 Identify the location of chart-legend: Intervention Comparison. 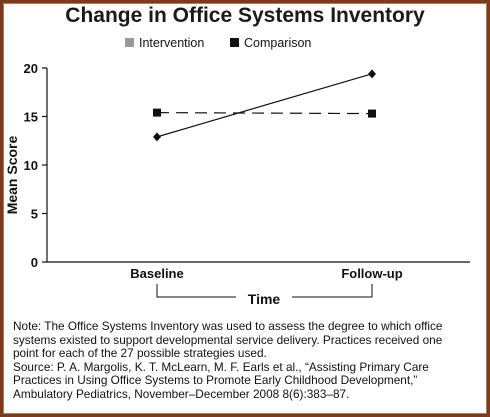
(245, 44).